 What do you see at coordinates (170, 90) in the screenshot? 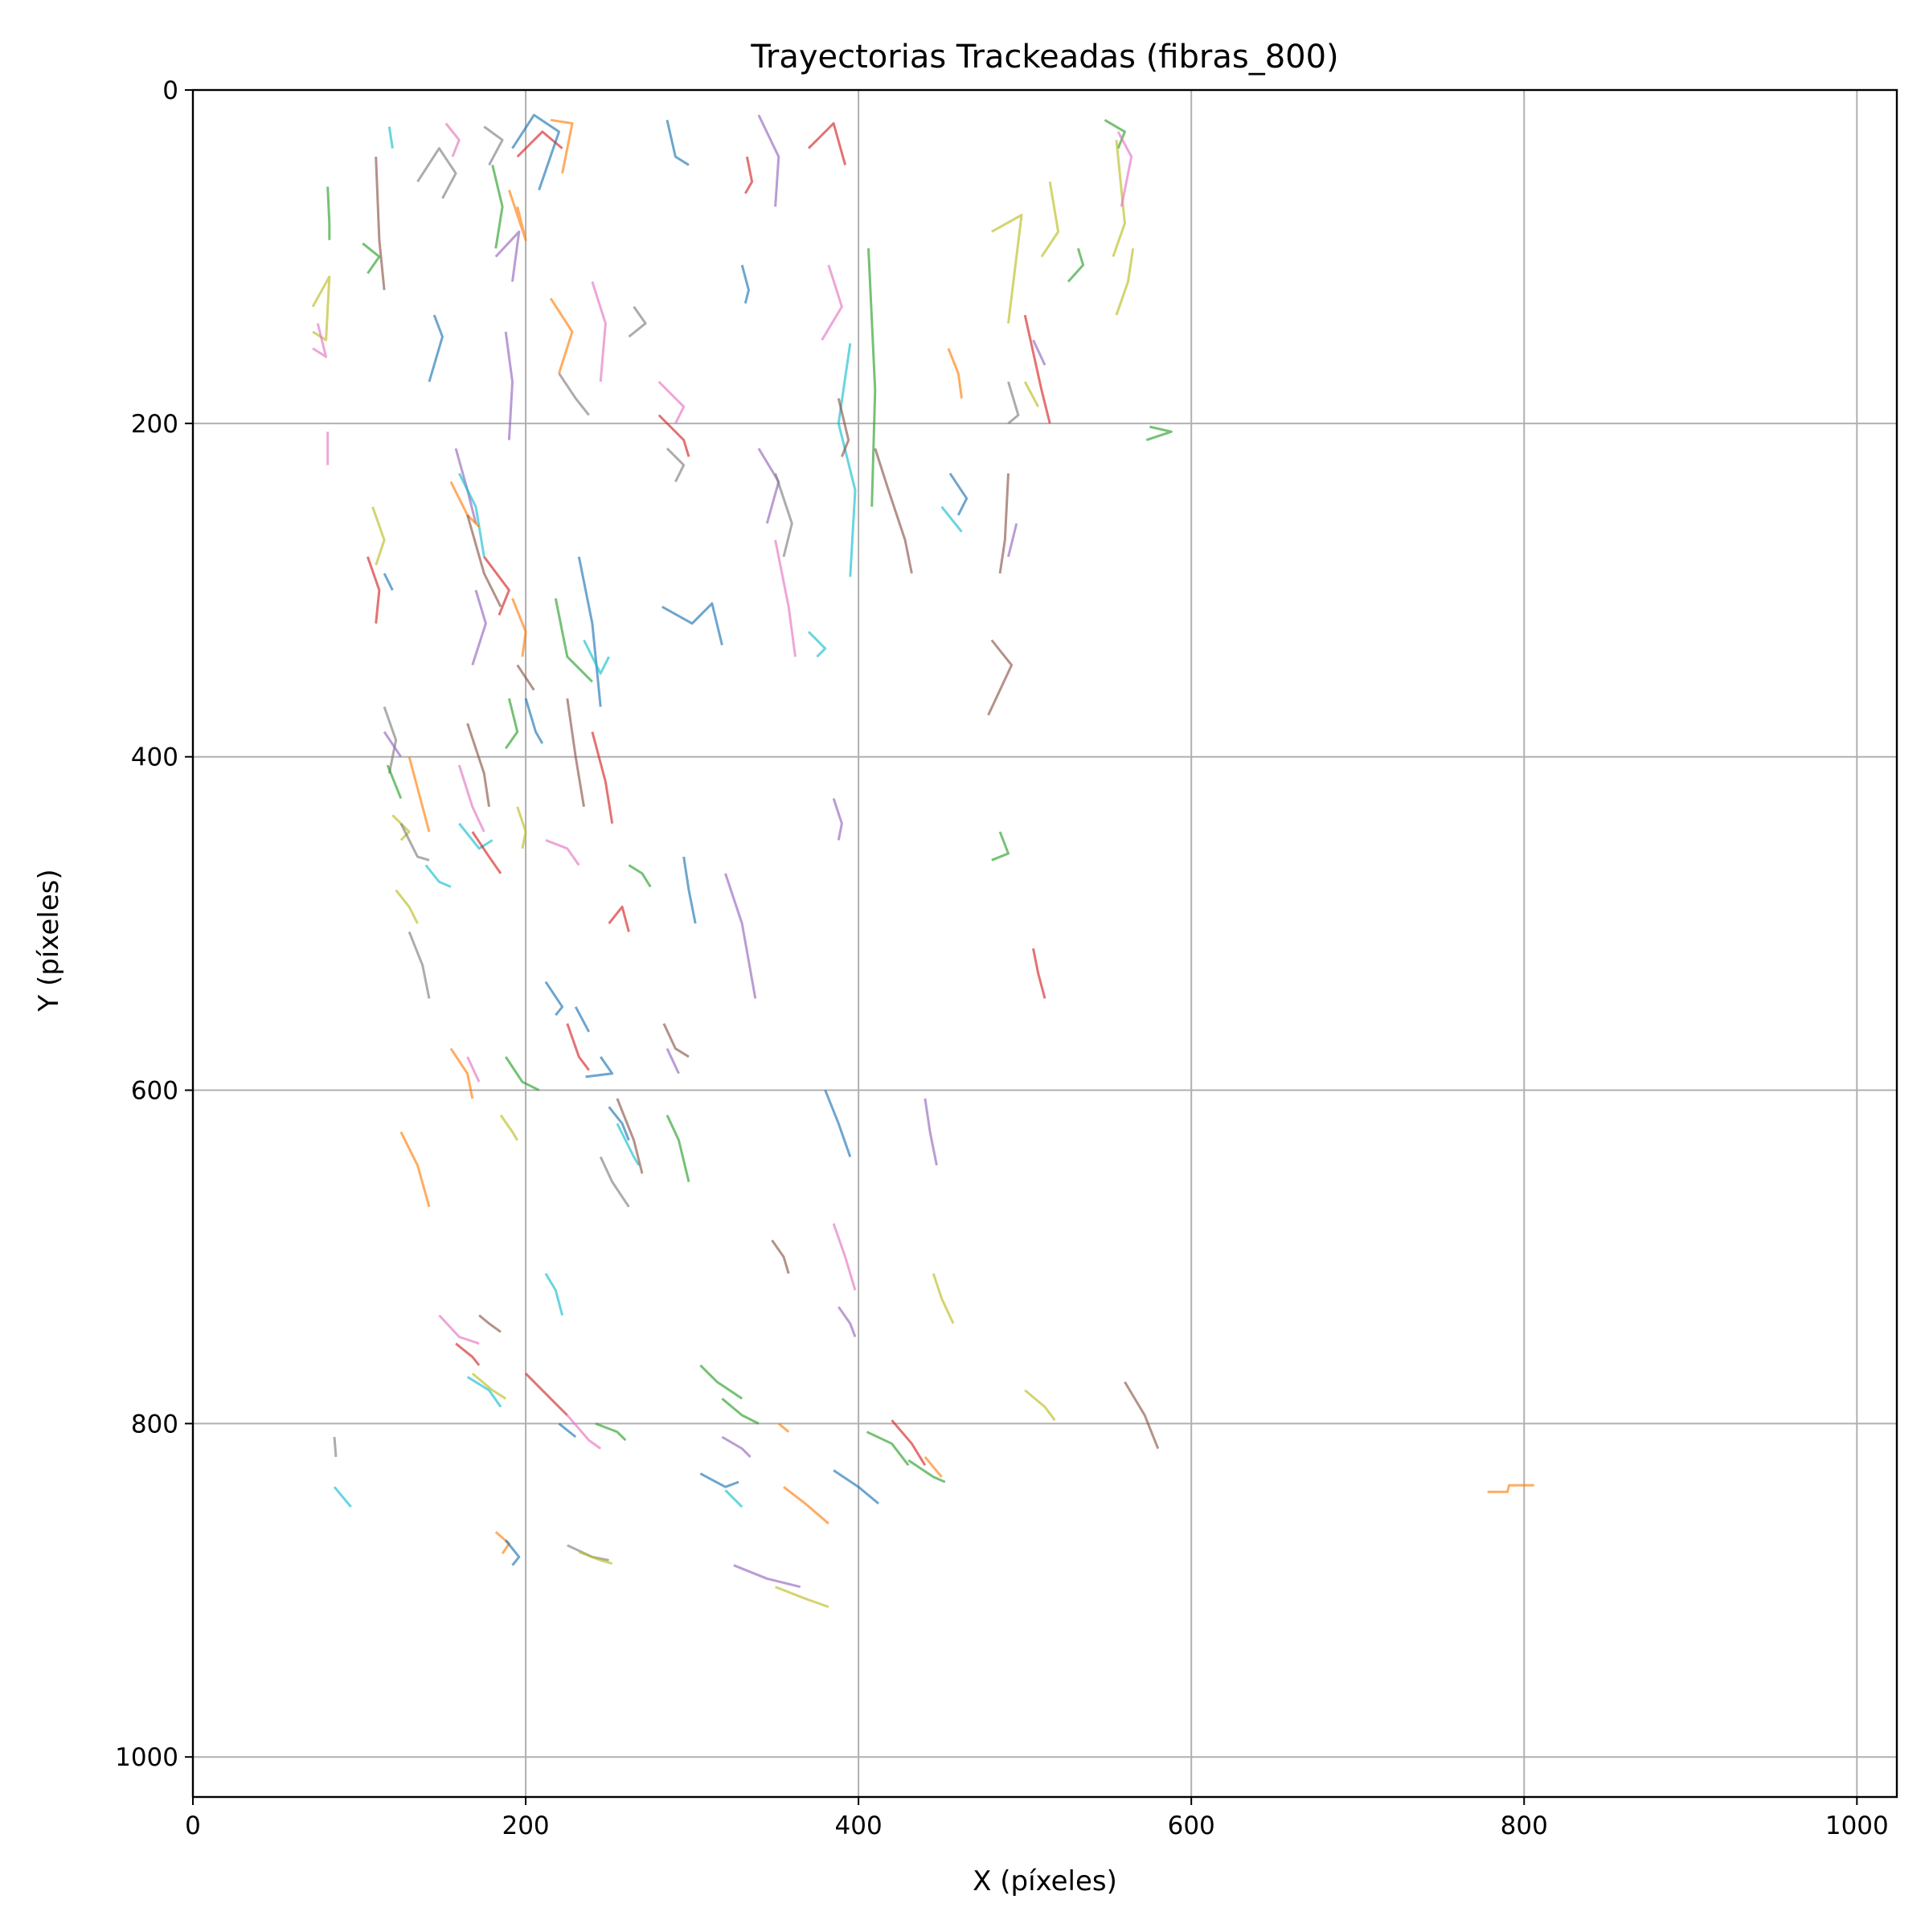
I see `y-tick-label: 0` at bounding box center [170, 90].